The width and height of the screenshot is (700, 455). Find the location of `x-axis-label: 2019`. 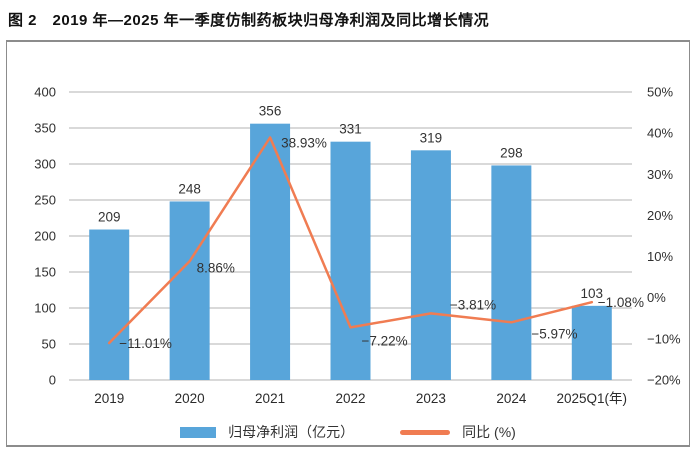

x-axis-label: 2019 is located at coordinates (109, 398).